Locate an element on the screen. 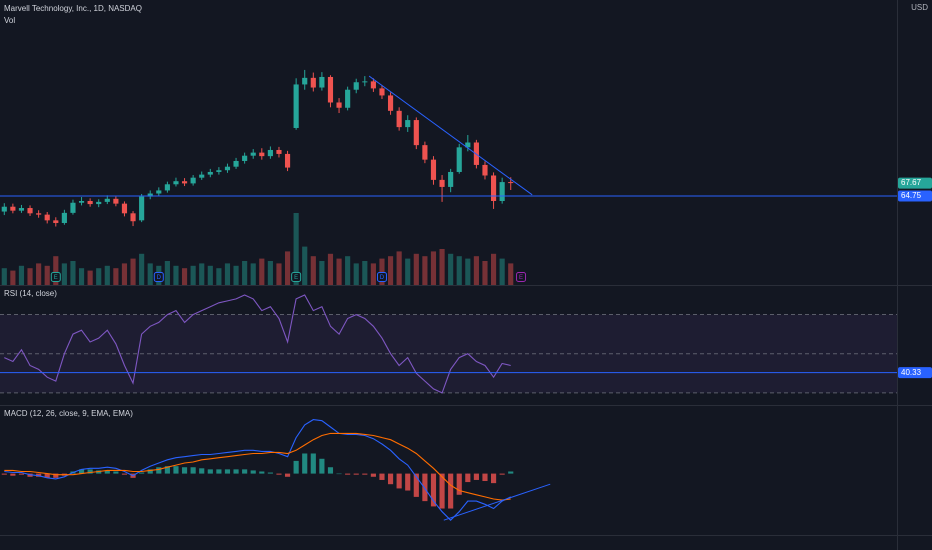 This screenshot has width=932, height=550. trendline is located at coordinates (497, 502).